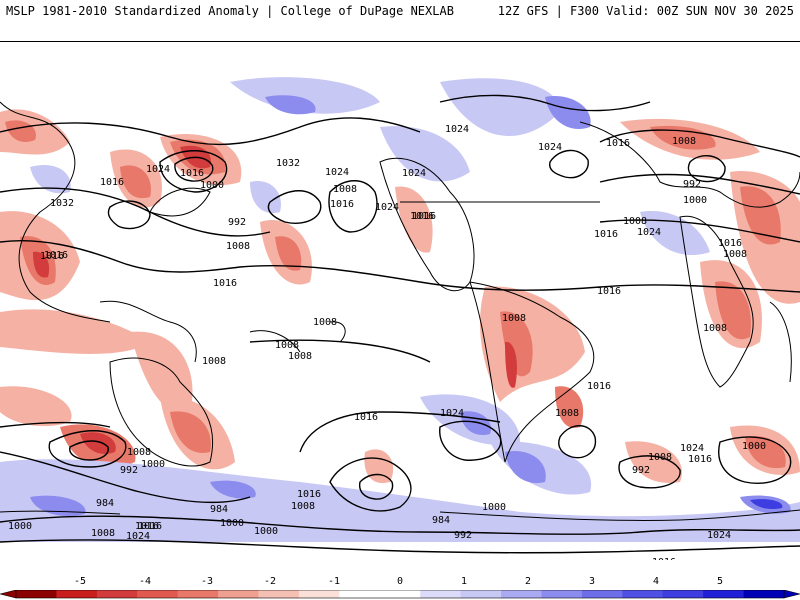 Image resolution: width=800 pixels, height=600 pixels. Describe the element at coordinates (270, 581) in the screenshot. I see `colorbar-tick-label: -2` at that location.